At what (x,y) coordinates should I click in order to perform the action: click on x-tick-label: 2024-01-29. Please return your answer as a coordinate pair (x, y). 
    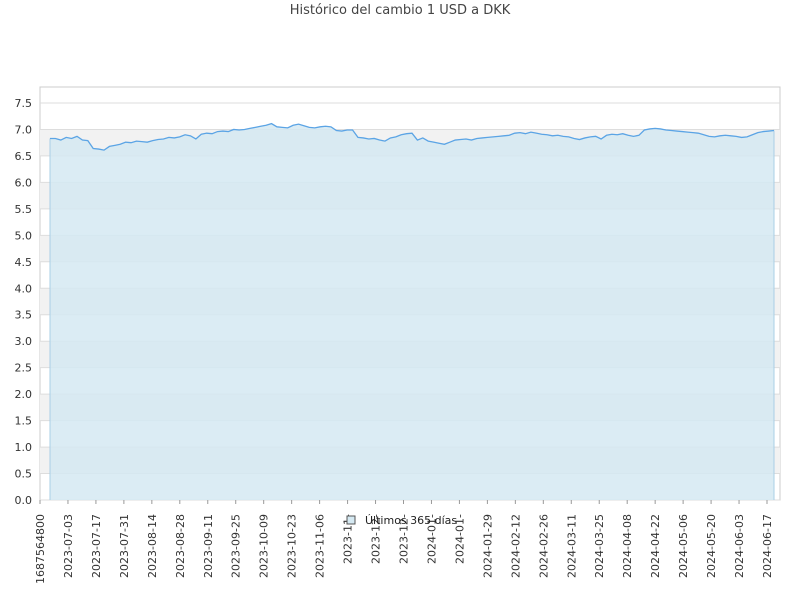
    Looking at the image, I should click on (487, 546).